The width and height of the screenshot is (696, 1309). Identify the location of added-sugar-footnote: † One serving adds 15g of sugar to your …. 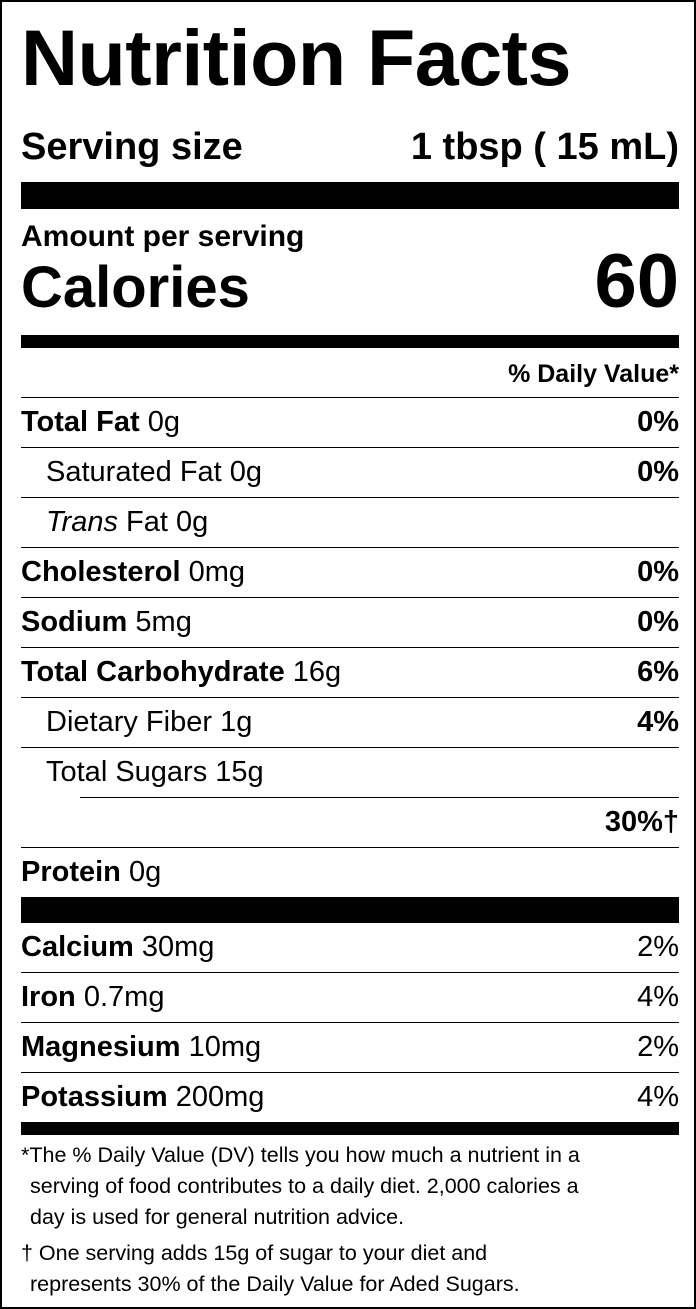
(350, 1269).